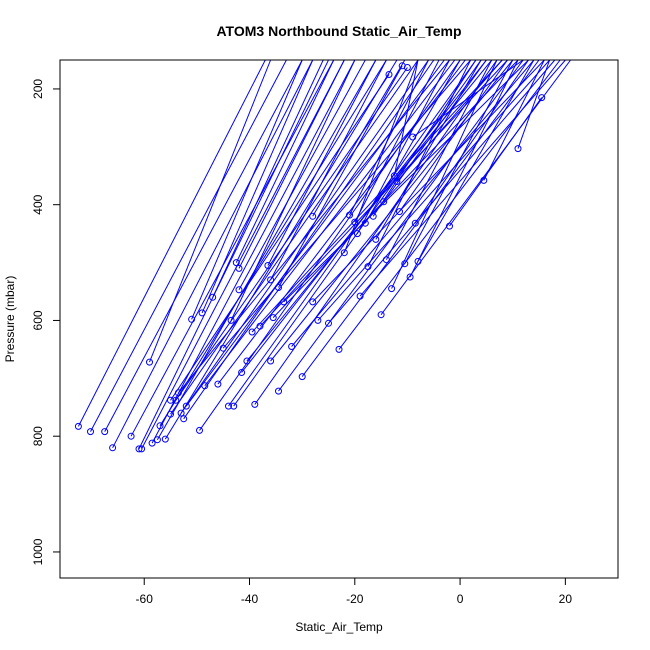  Describe the element at coordinates (38, 89) in the screenshot. I see `y-tick-label: 200` at that location.